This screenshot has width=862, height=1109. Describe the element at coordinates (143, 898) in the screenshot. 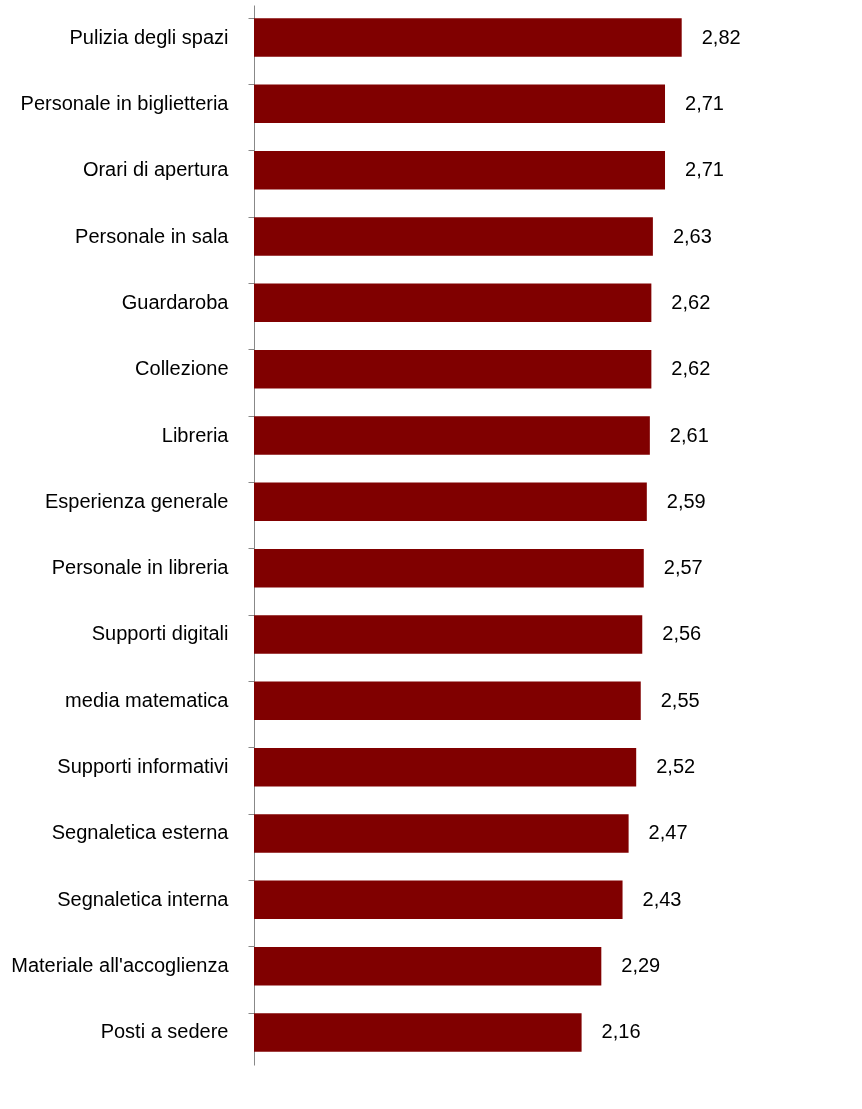

I see `y-tick-label: Segnaletica interna` at that location.